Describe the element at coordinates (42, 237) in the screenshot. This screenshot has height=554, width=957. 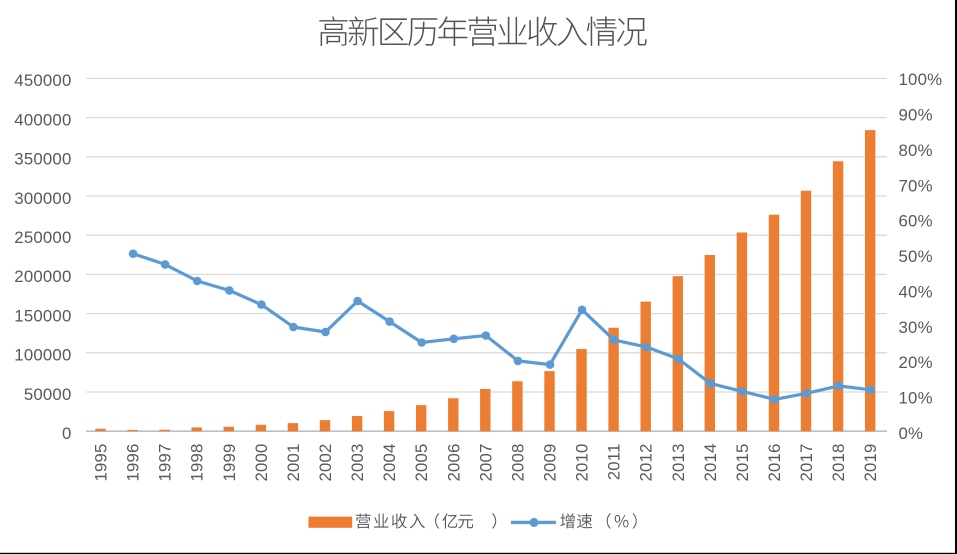
I see `svg-text: 250000` at that location.